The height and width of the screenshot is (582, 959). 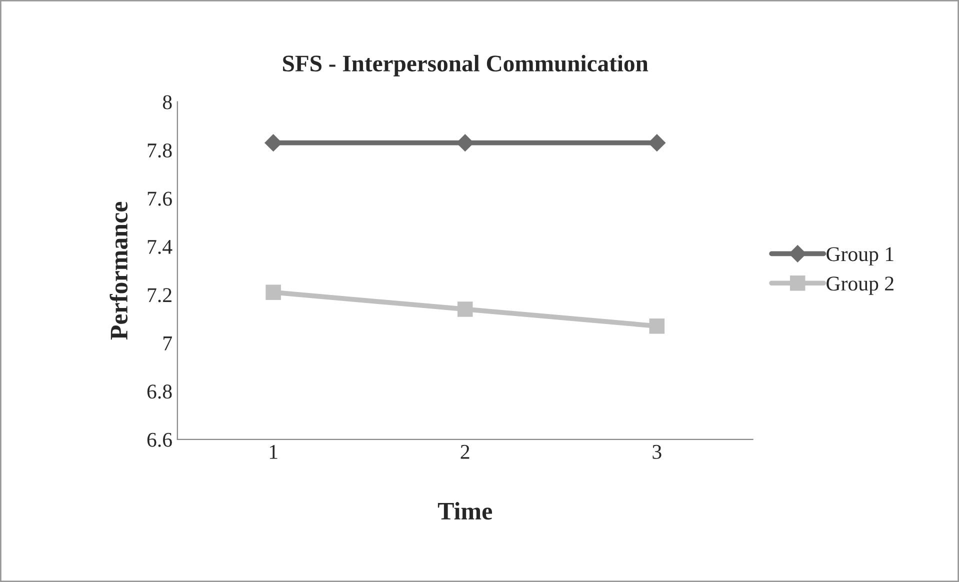 I want to click on y-tick-label: 7.8, so click(x=160, y=150).